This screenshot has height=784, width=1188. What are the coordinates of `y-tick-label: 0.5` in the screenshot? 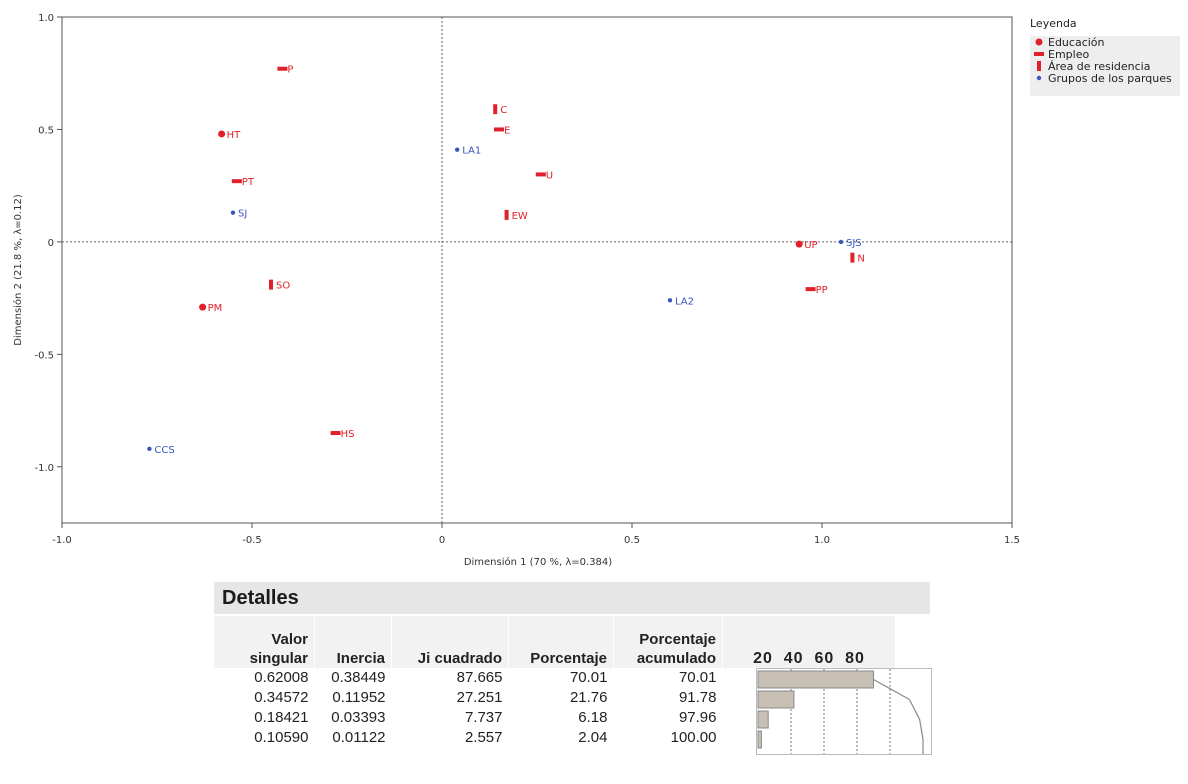 It's located at (46, 130).